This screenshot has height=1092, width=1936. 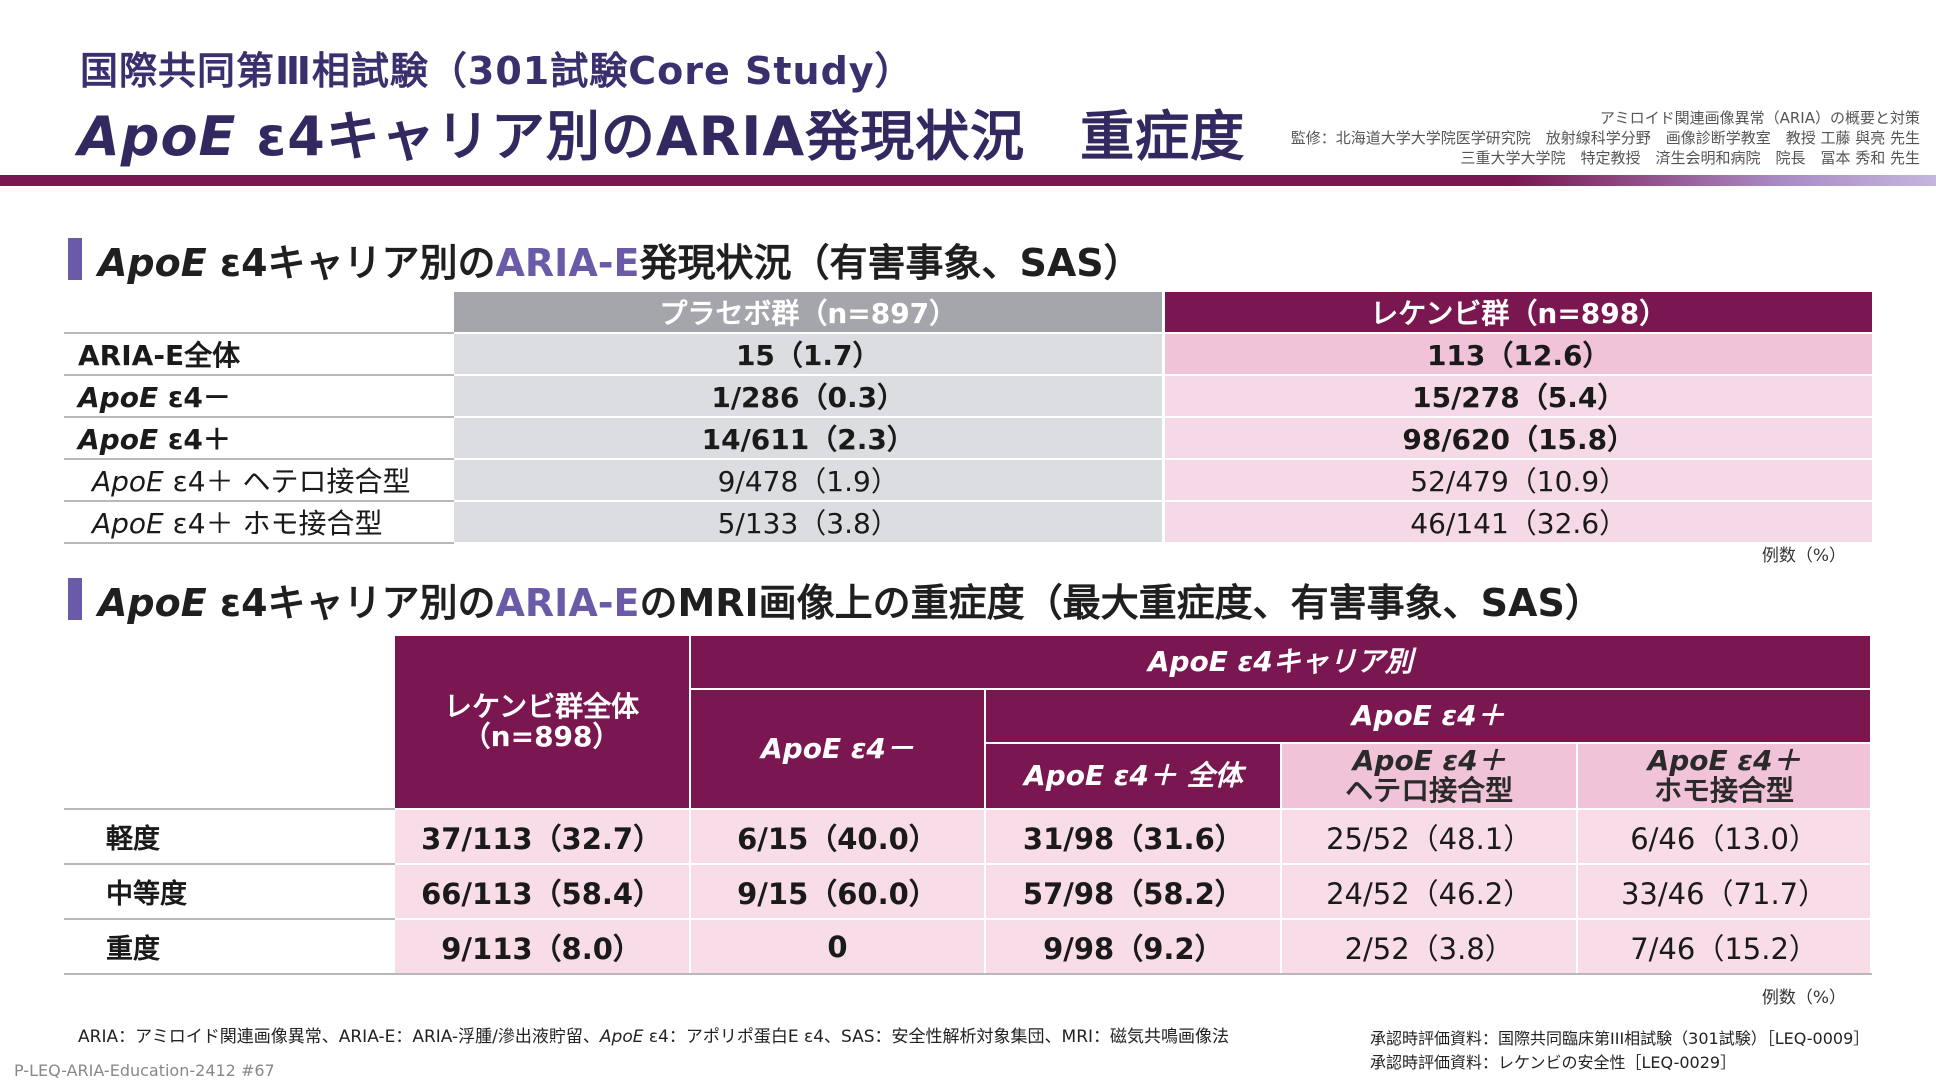 I want to click on table-row: ApoE ε4＋ 14/611（2.3） 98/620（15.8）, so click(x=968, y=438).